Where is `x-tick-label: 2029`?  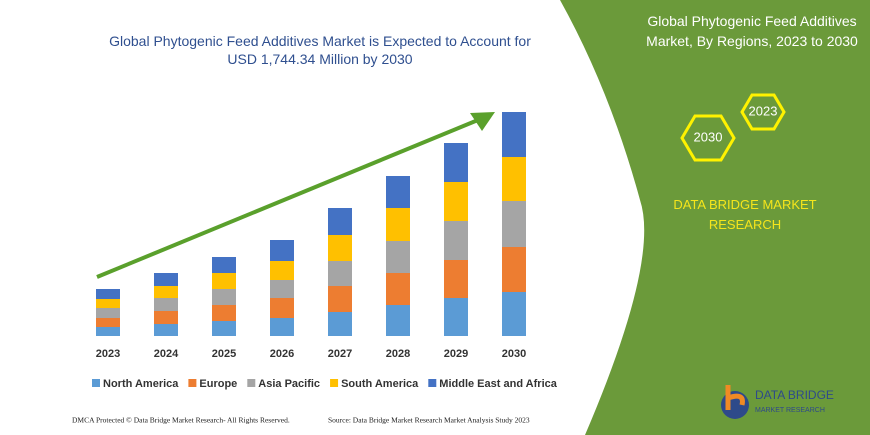
x-tick-label: 2029 is located at coordinates (456, 354).